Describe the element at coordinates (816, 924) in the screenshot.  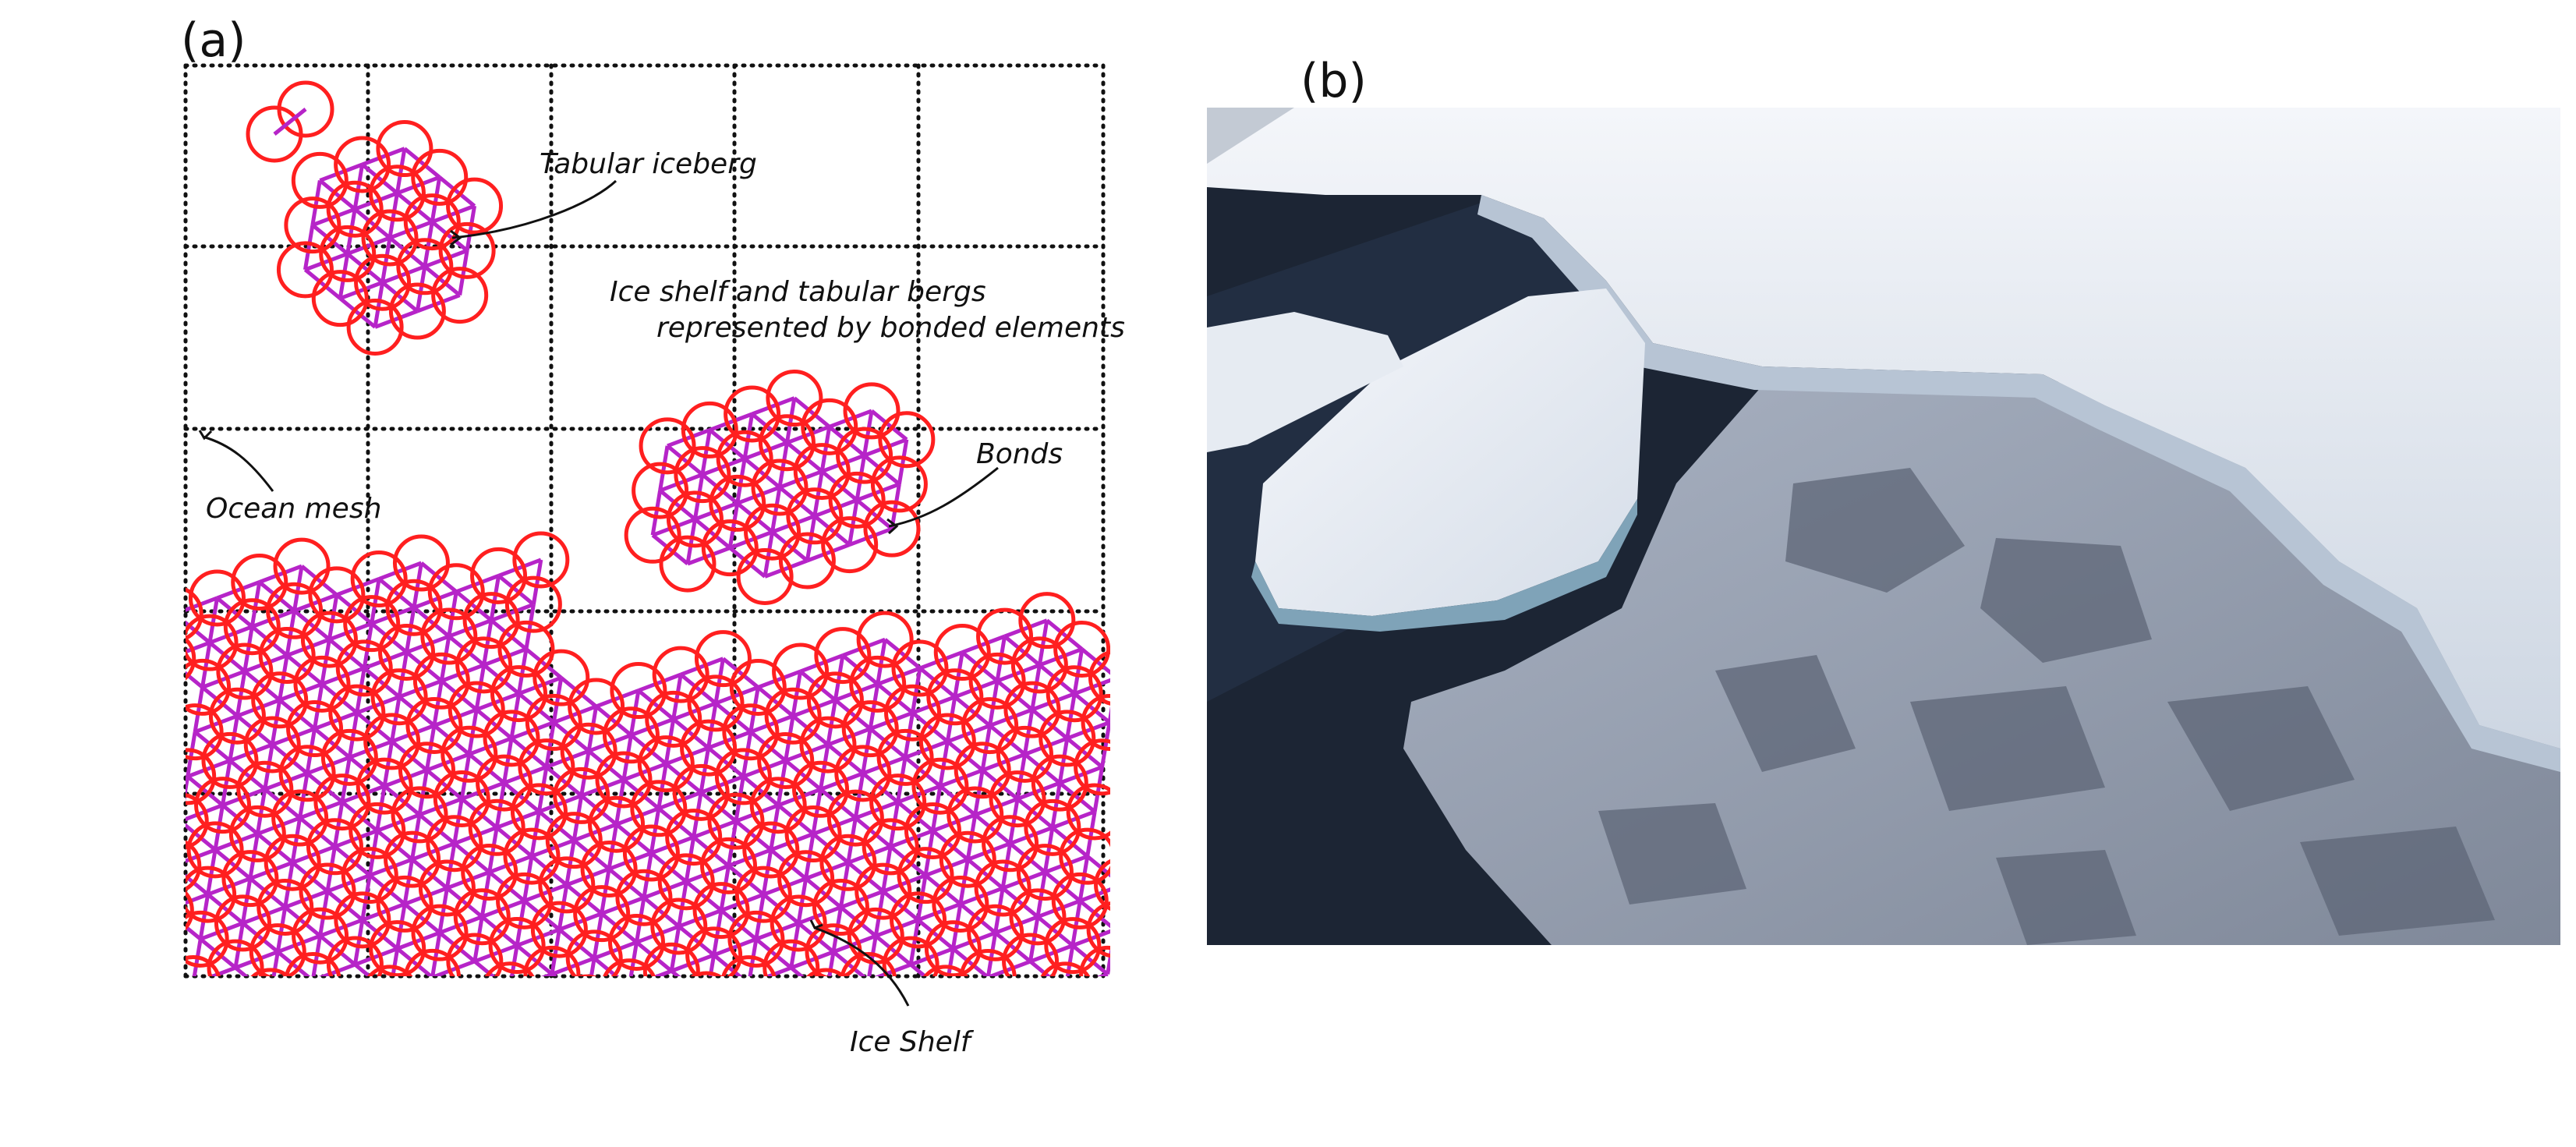
I see `arrowhead` at that location.